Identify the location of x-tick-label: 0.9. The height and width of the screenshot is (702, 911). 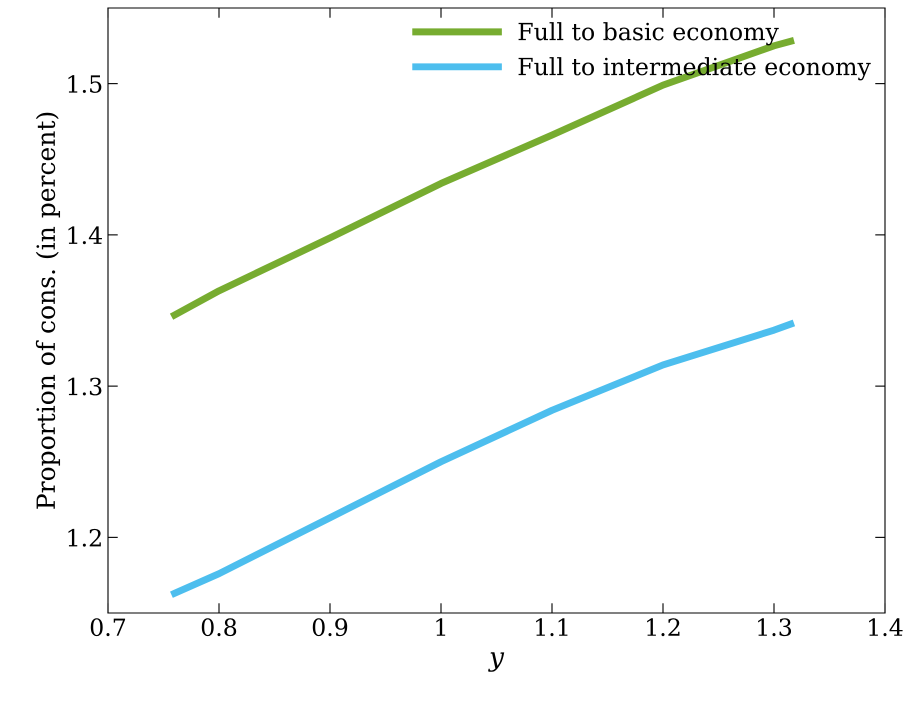
(330, 627).